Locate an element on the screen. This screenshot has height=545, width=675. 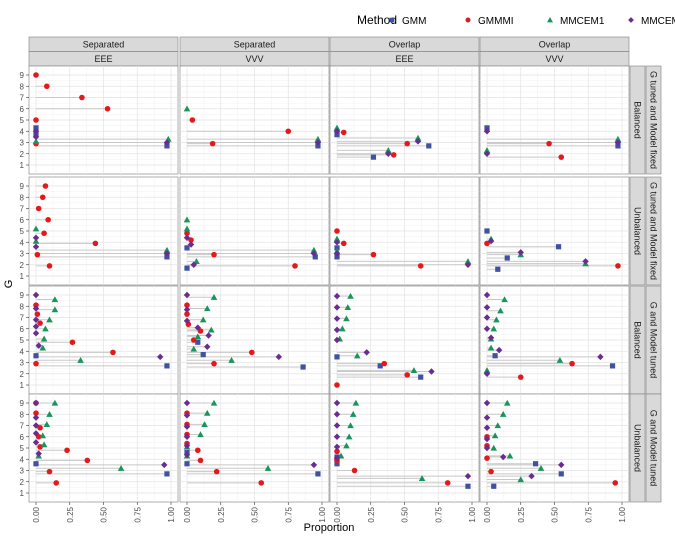
row-strip-inner-label: Balanced is located at coordinates (638, 340).